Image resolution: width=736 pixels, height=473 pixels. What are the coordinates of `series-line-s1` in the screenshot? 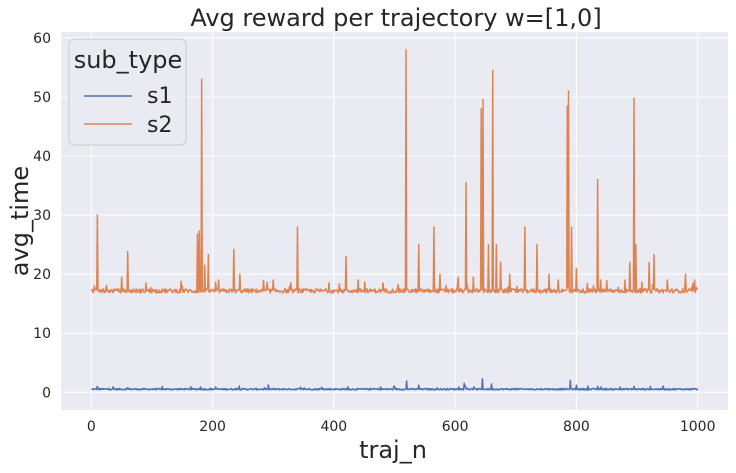 It's located at (395, 384).